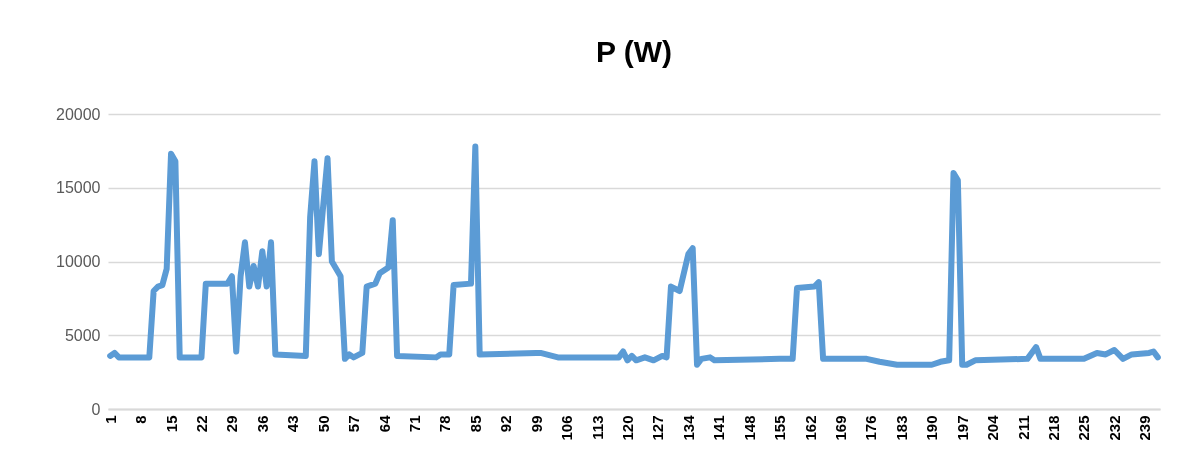 The height and width of the screenshot is (474, 1177). Describe the element at coordinates (232, 424) in the screenshot. I see `x-tick-label: 29` at that location.